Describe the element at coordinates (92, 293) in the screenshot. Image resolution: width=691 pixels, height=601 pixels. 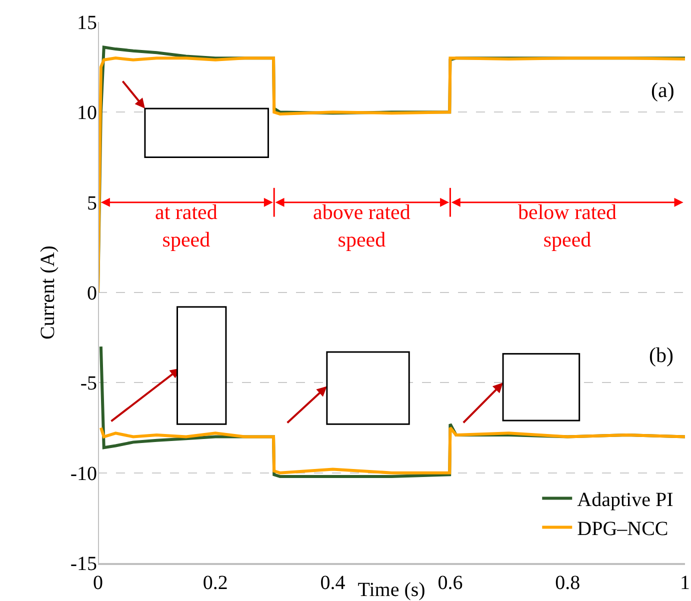
I see `y-tick-label: 0` at that location.